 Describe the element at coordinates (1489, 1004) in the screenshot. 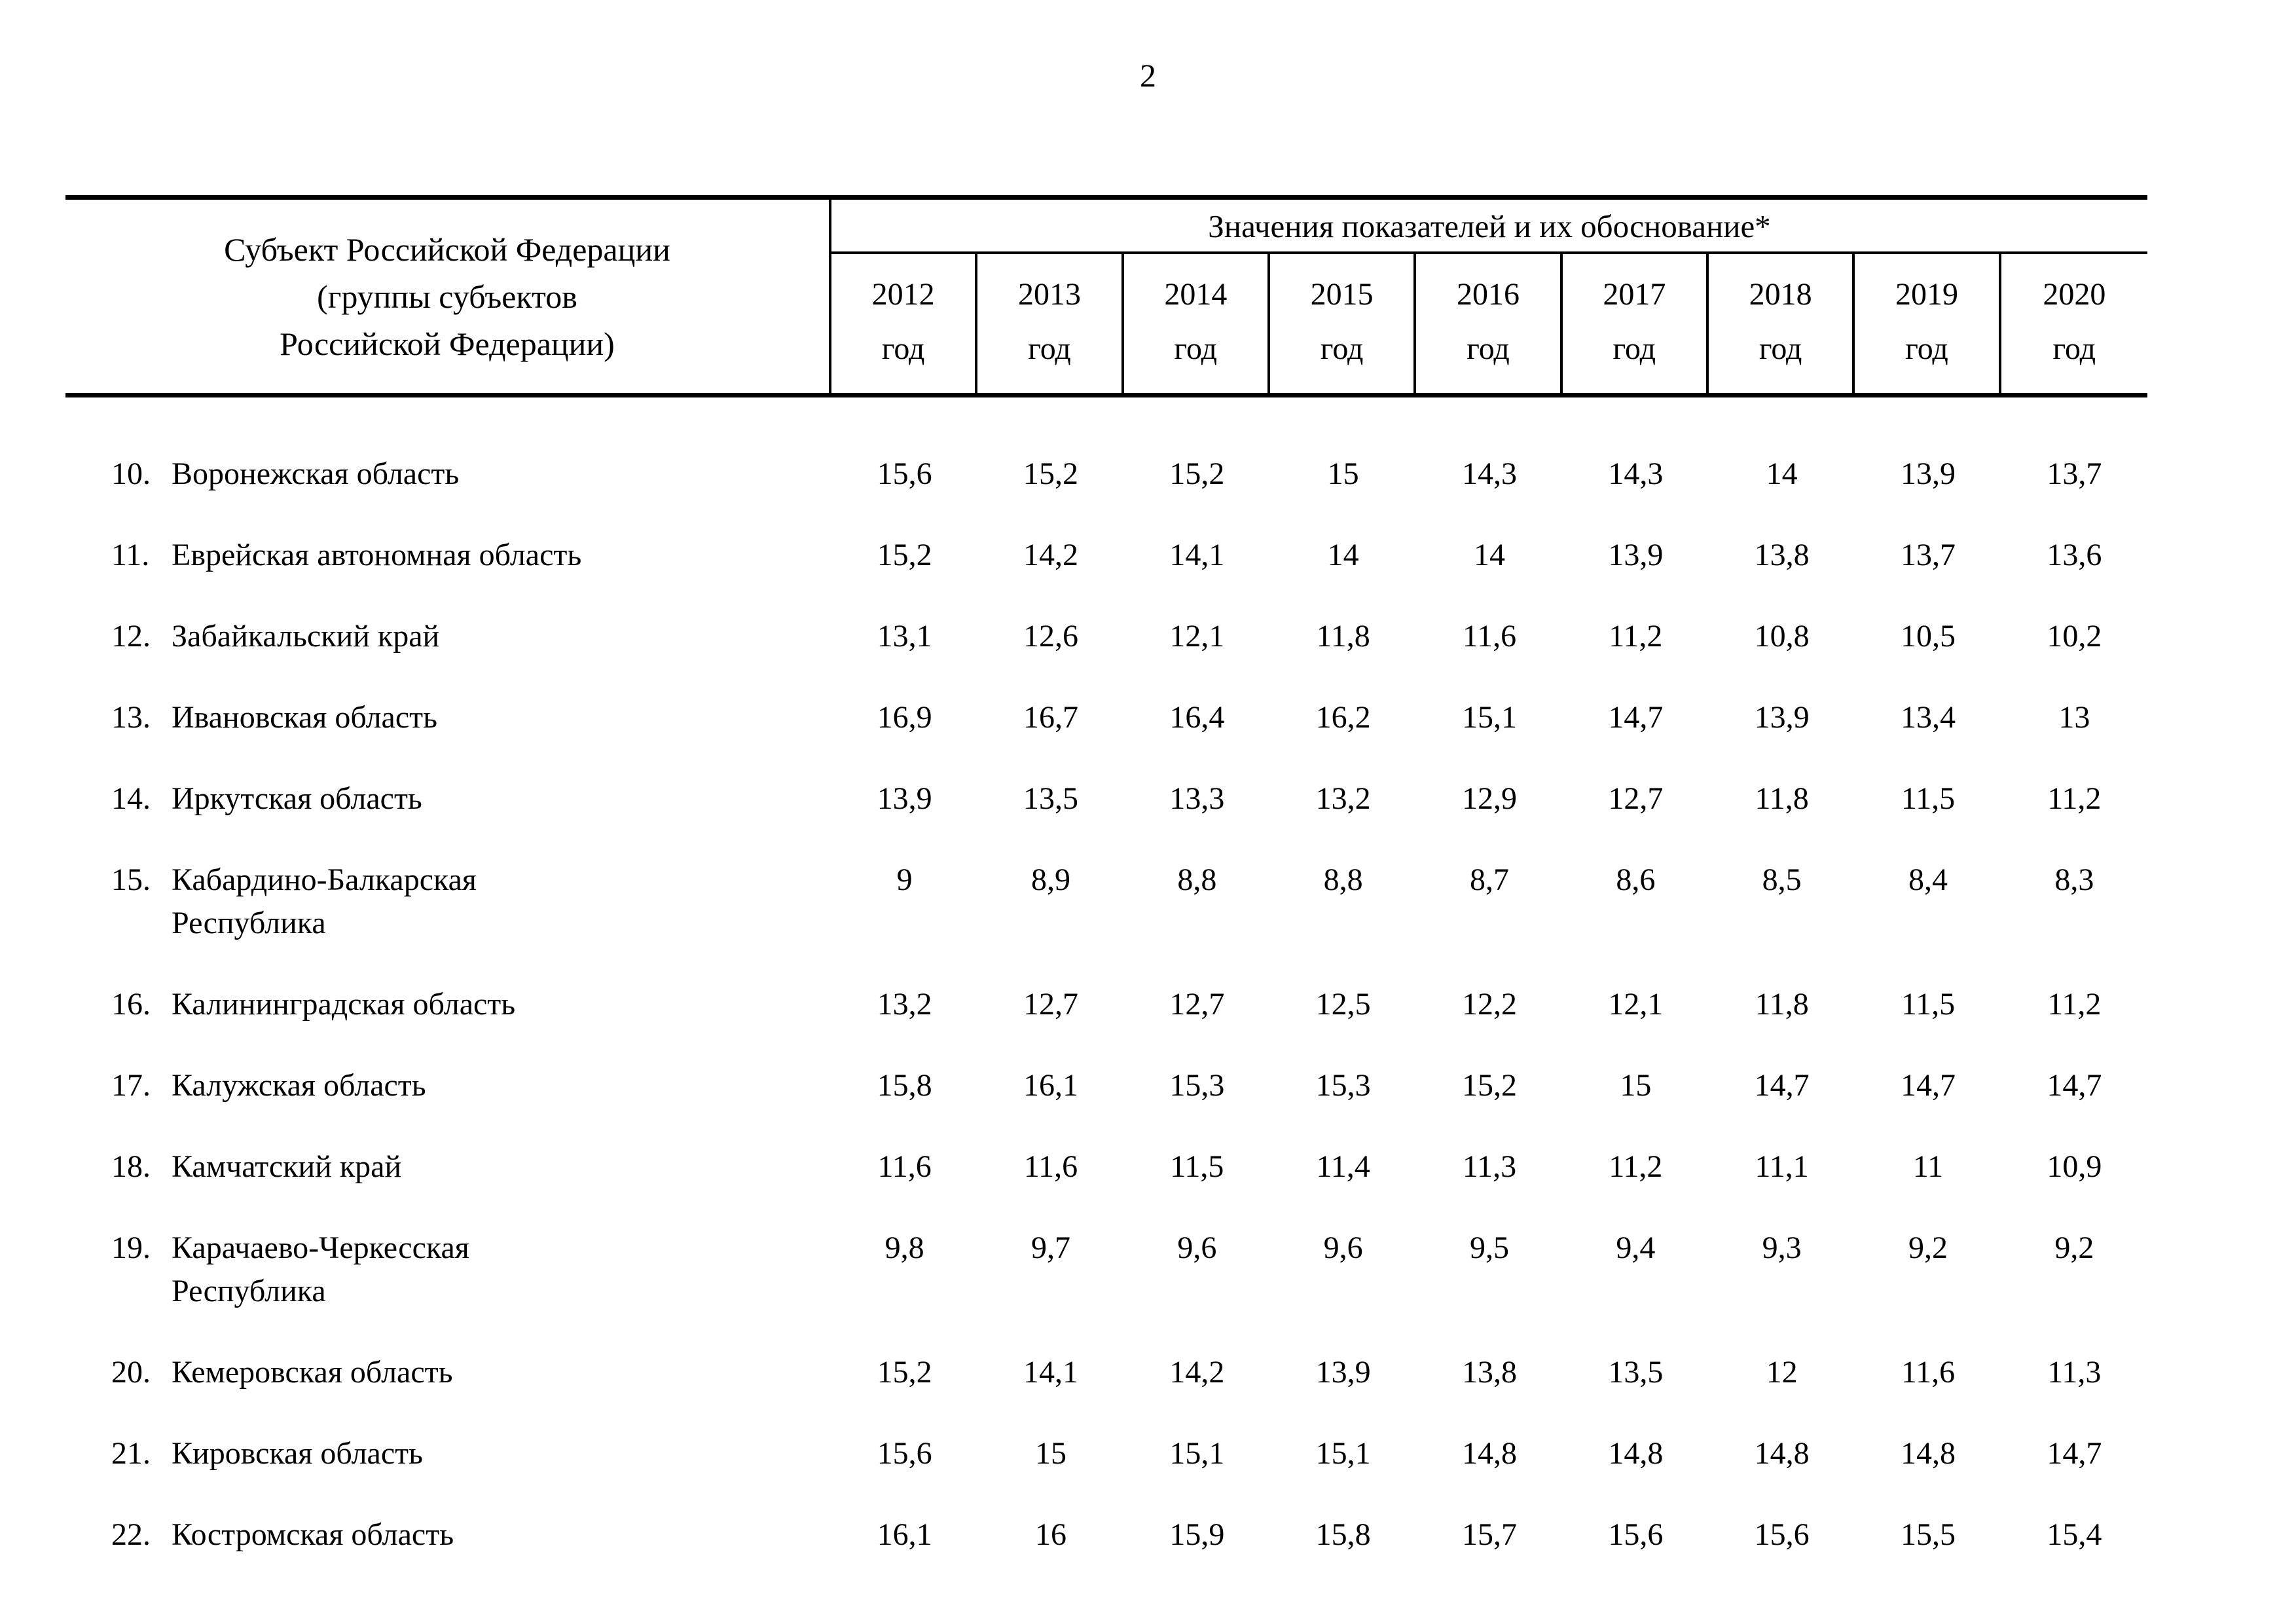

I see `value-cell: 12,2` at that location.